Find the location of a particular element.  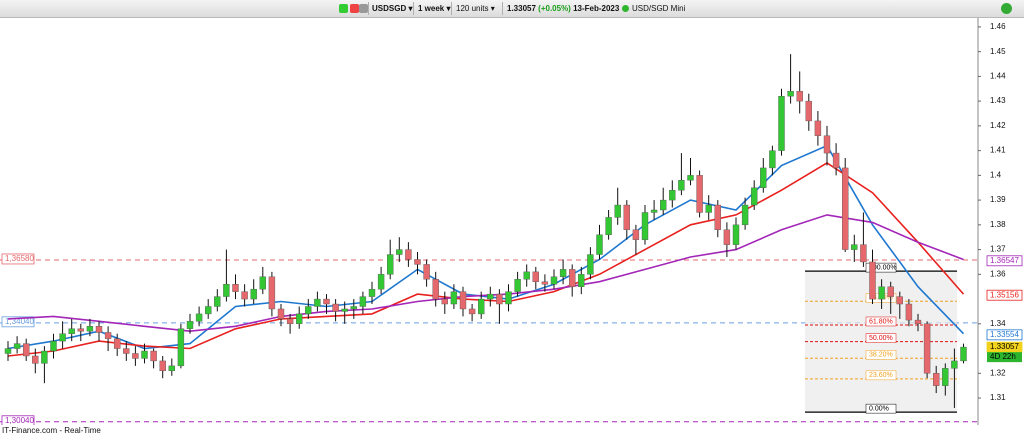

price-info: 1.33057 (+0.05%) 13-Feb-2023 is located at coordinates (563, 8).